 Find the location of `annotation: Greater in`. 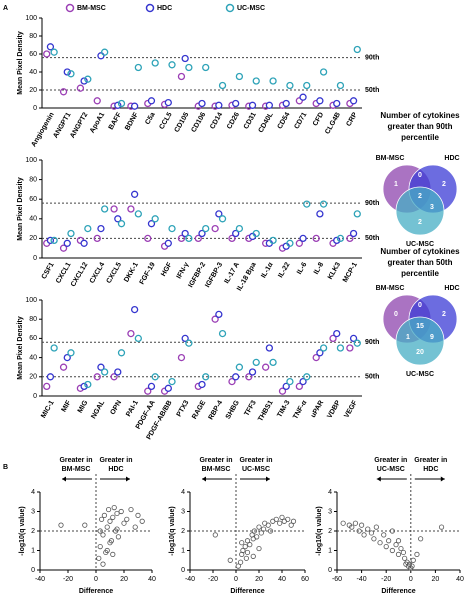

annotation: Greater in is located at coordinates (215, 460).